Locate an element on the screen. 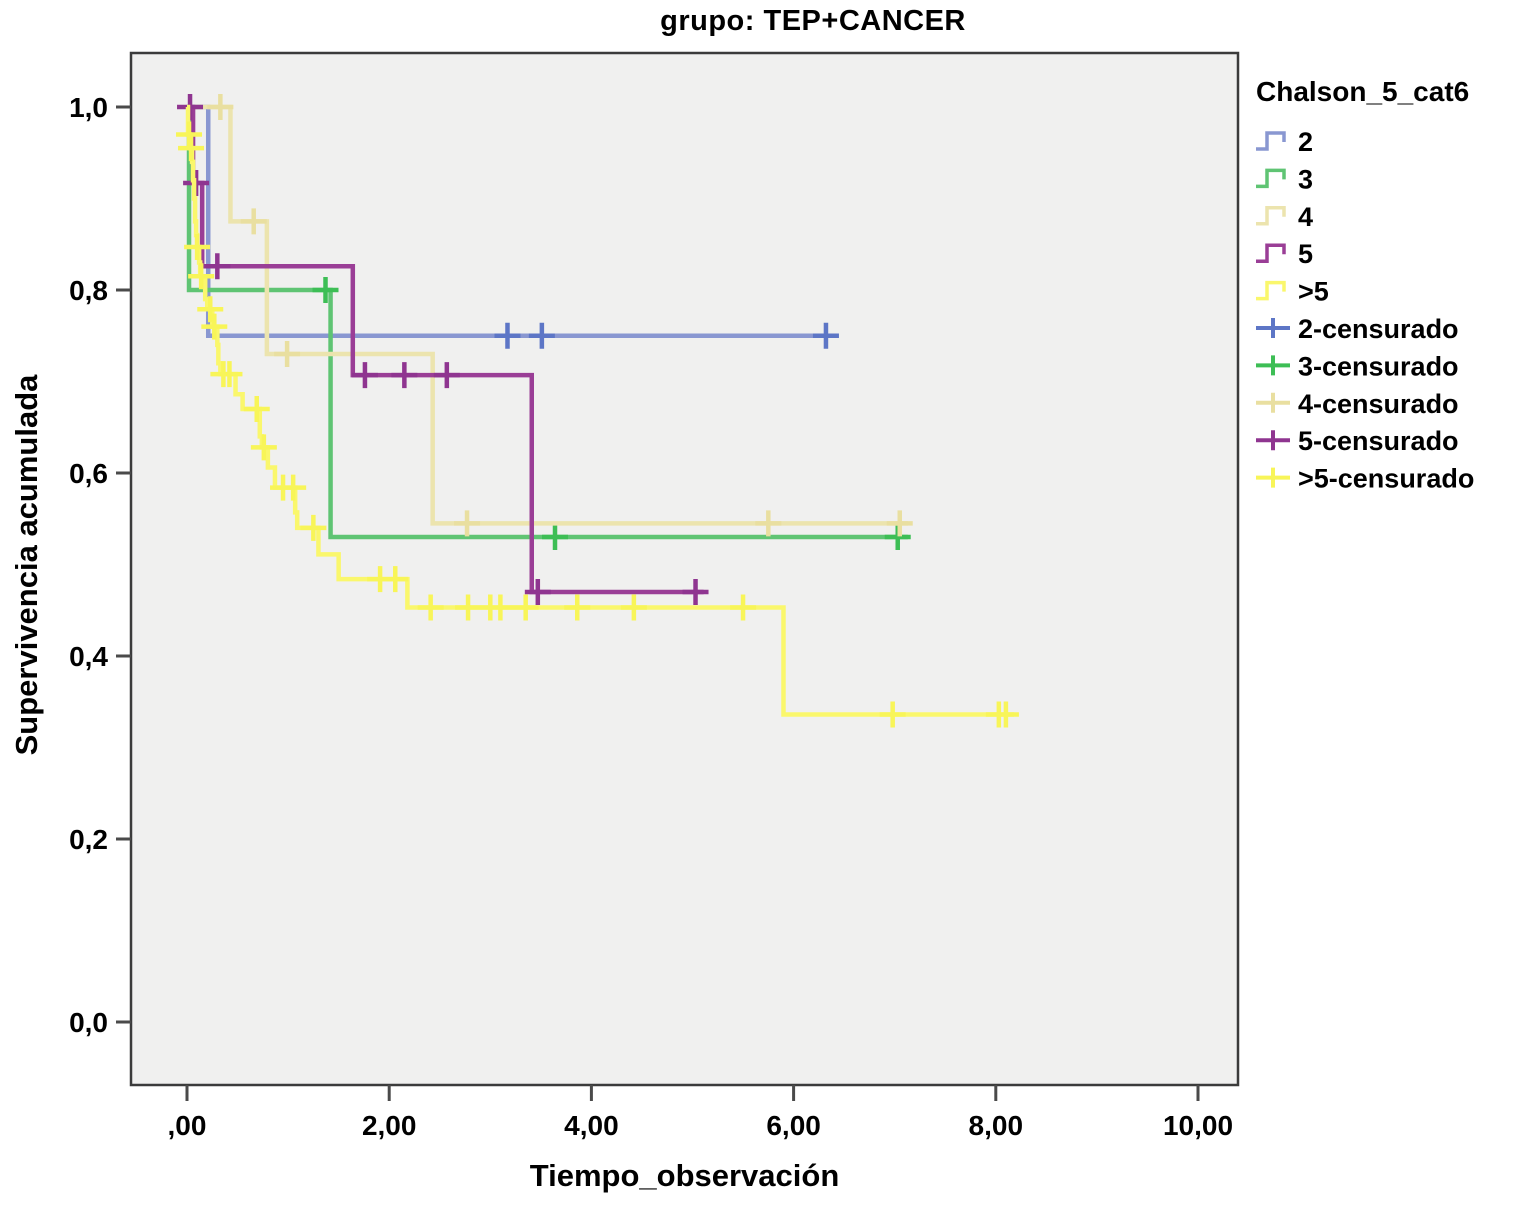 Image resolution: width=1516 pixels, height=1217 pixels. y-tick-label: 0,6 is located at coordinates (88, 473).